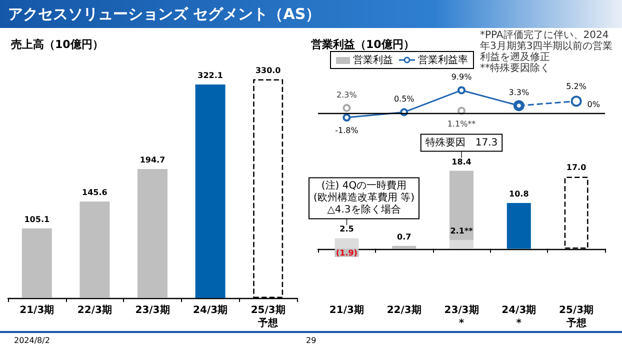 This screenshot has width=622, height=350. Describe the element at coordinates (576, 167) in the screenshot. I see `data-label: 17.0` at that location.